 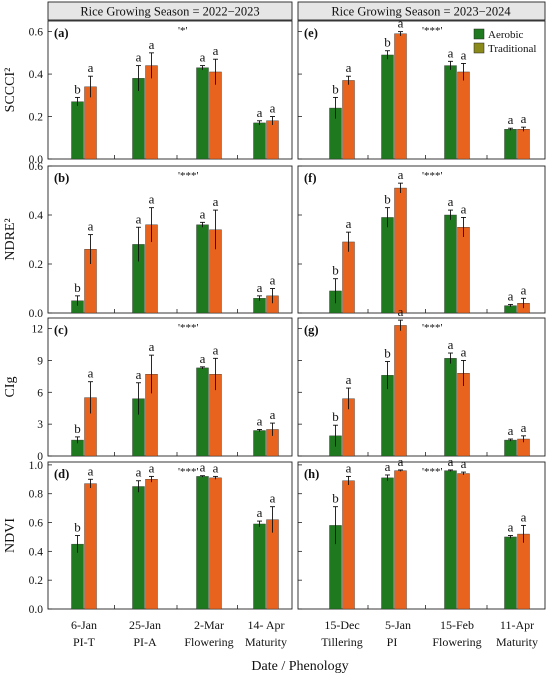 What do you see at coordinates (512, 49) in the screenshot?
I see `legend-traditional-label: Traditional` at bounding box center [512, 49].